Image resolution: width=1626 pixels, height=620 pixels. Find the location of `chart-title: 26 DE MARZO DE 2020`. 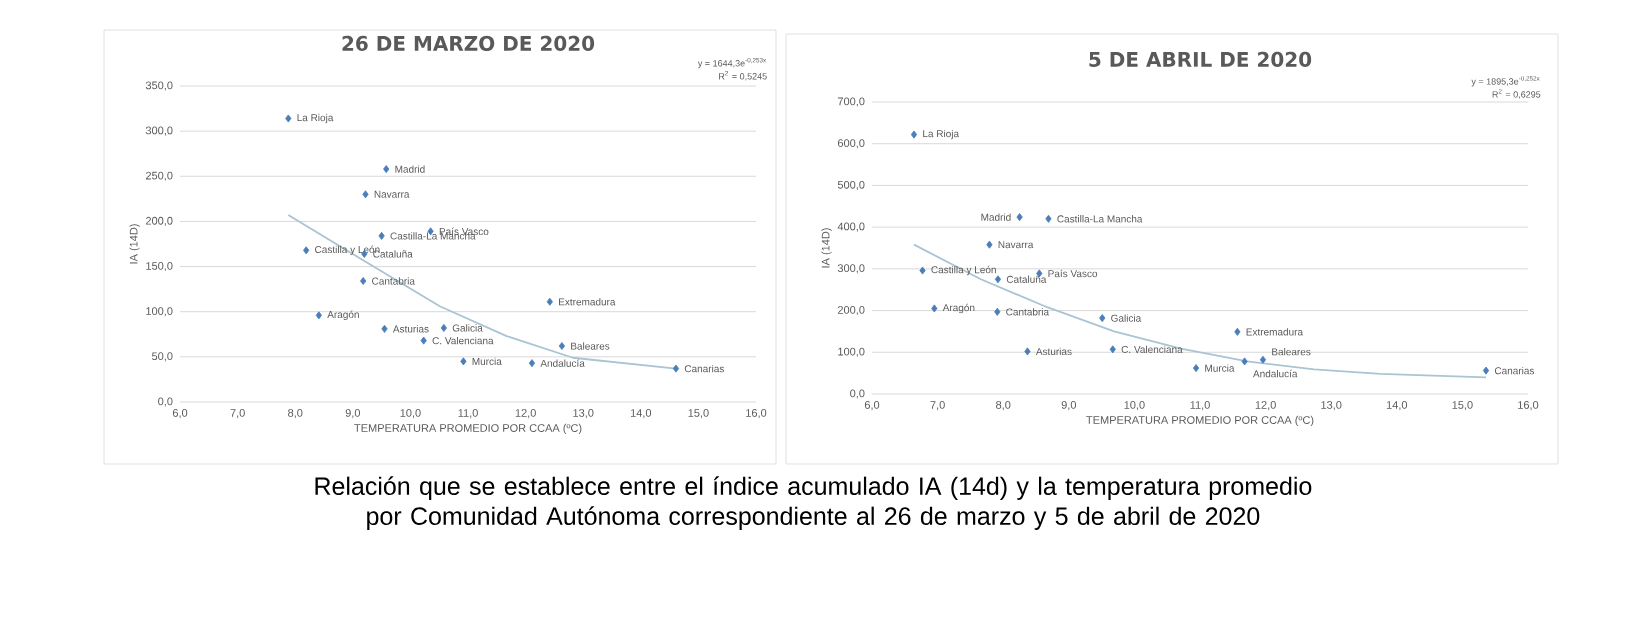

chart-title: 26 DE MARZO DE 2020 is located at coordinates (468, 43).